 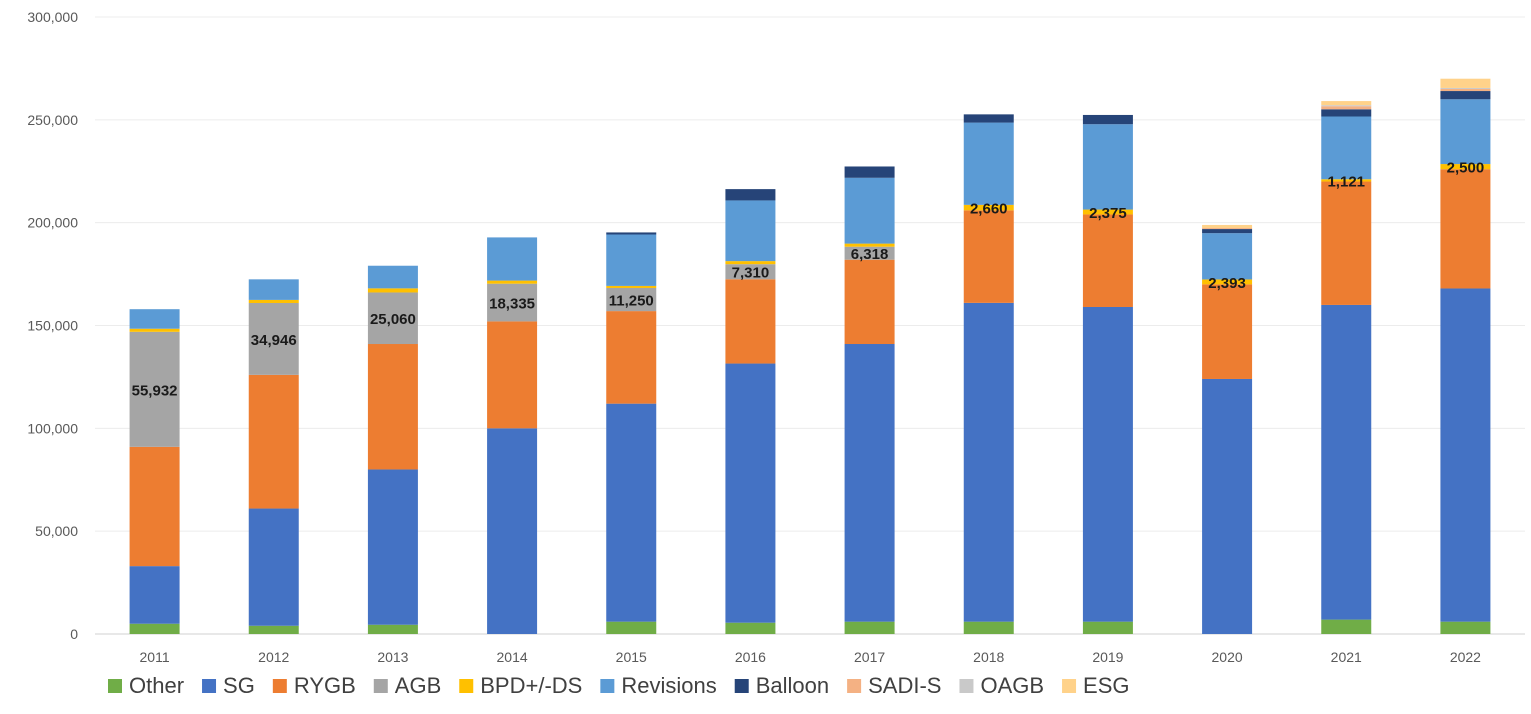 What do you see at coordinates (1106, 685) in the screenshot?
I see `legend-label: ESG` at bounding box center [1106, 685].